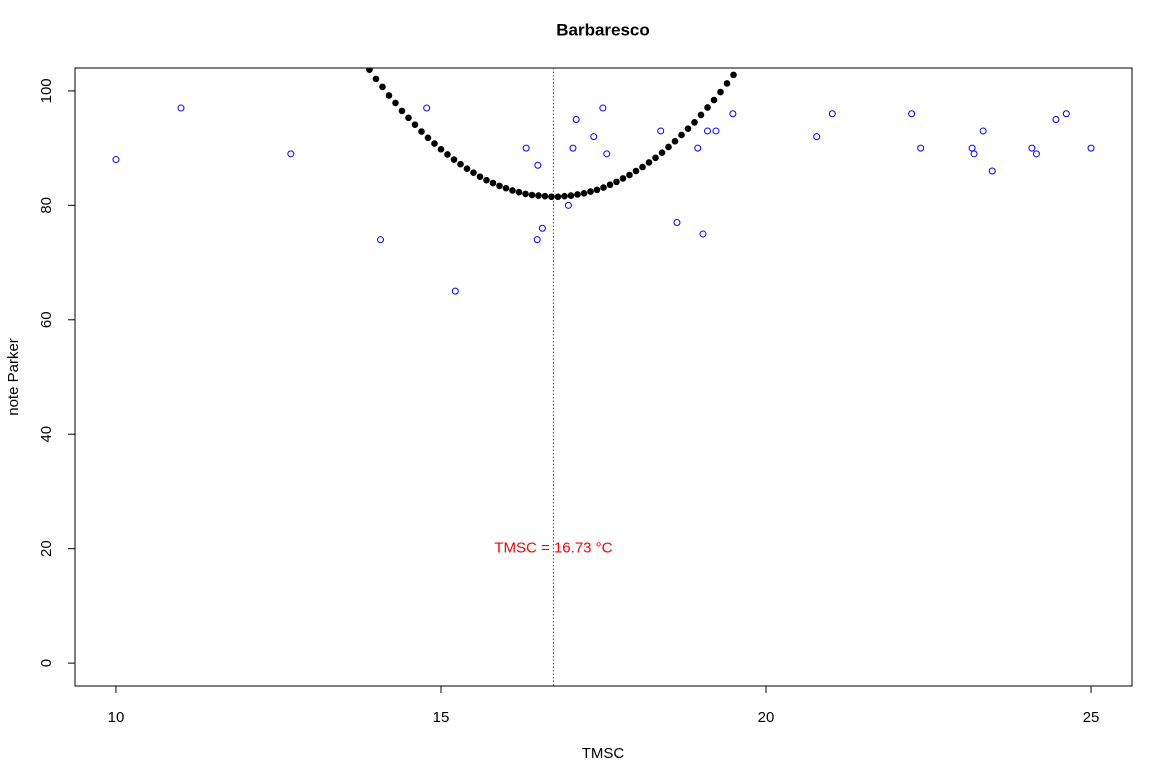 The width and height of the screenshot is (1153, 774). Describe the element at coordinates (553, 548) in the screenshot. I see `annotation: TMSC = 16.73 °C` at that location.